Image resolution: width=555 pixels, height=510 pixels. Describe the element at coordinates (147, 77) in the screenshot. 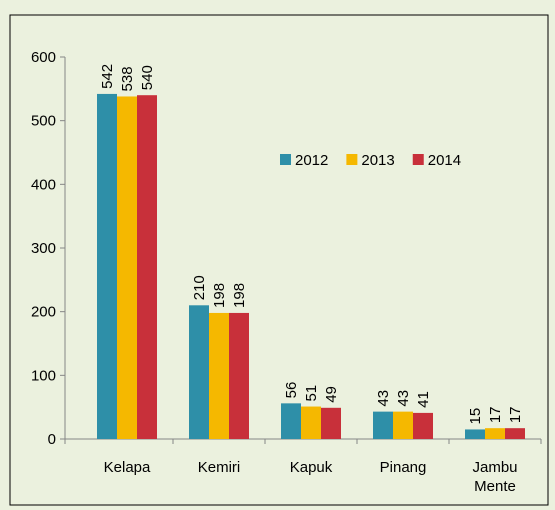

I see `data-label: 540` at that location.